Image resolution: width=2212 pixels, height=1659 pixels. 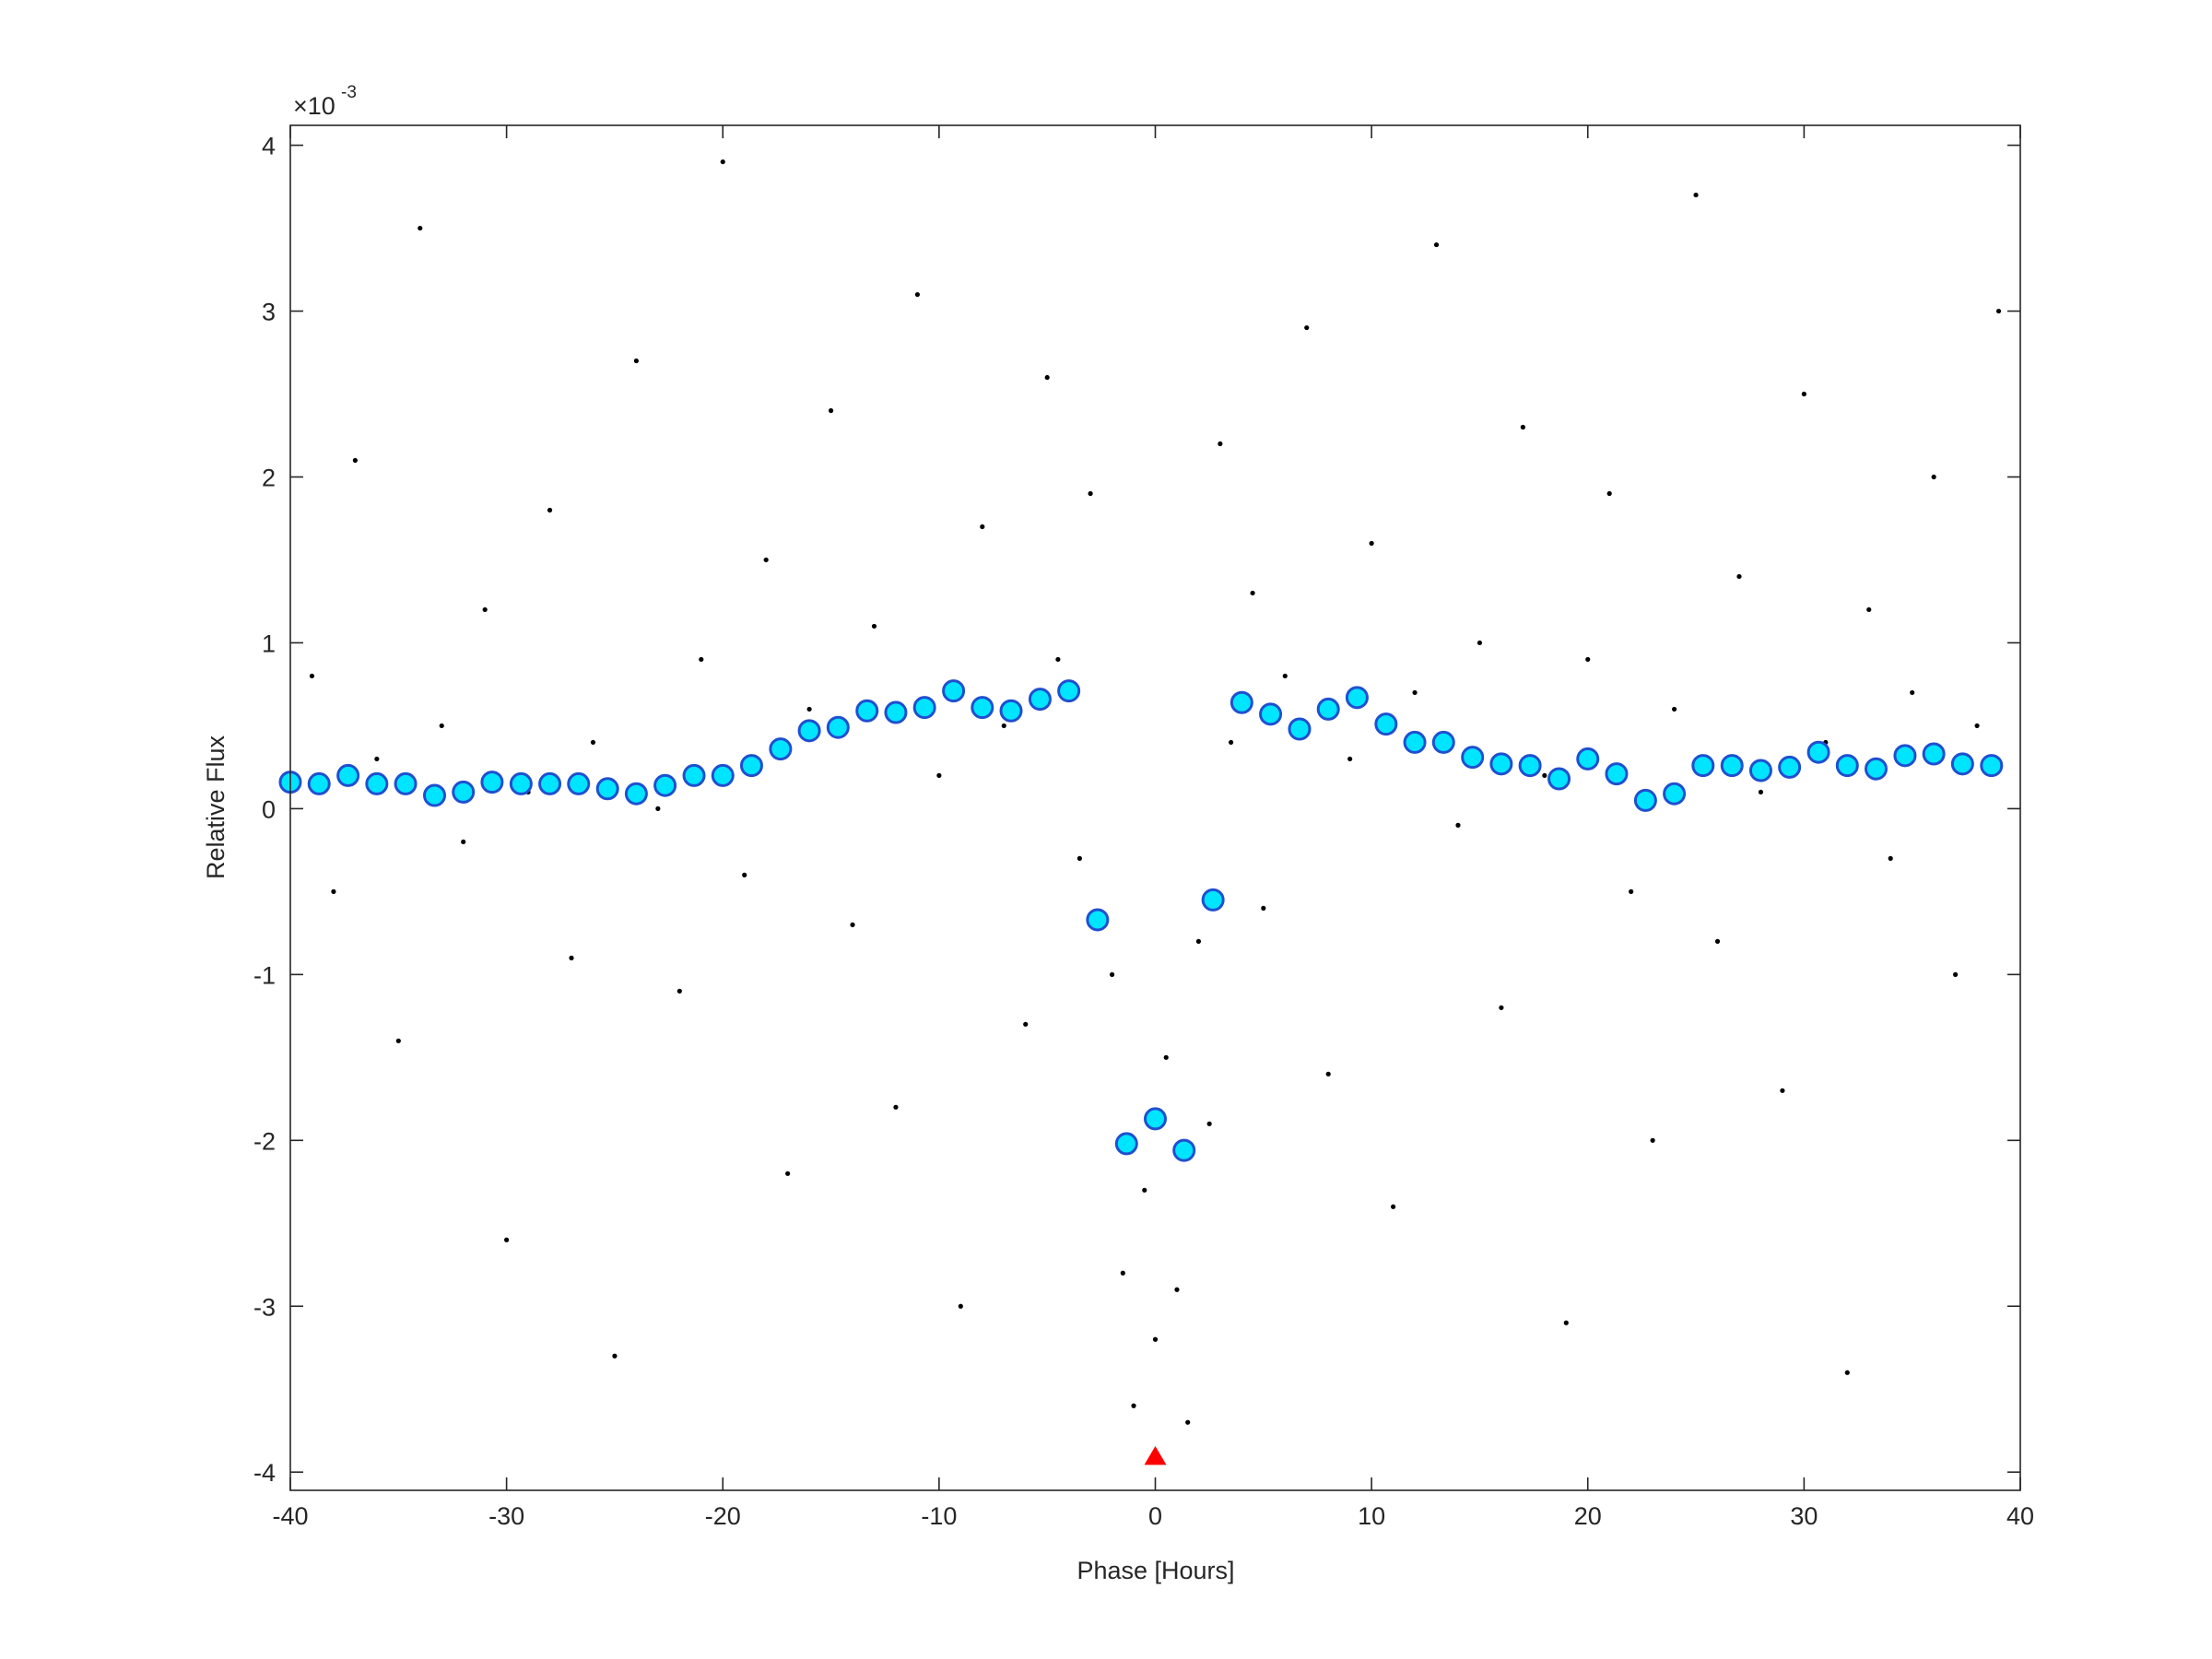 What do you see at coordinates (269, 809) in the screenshot?
I see `y-tick-label: 0` at bounding box center [269, 809].